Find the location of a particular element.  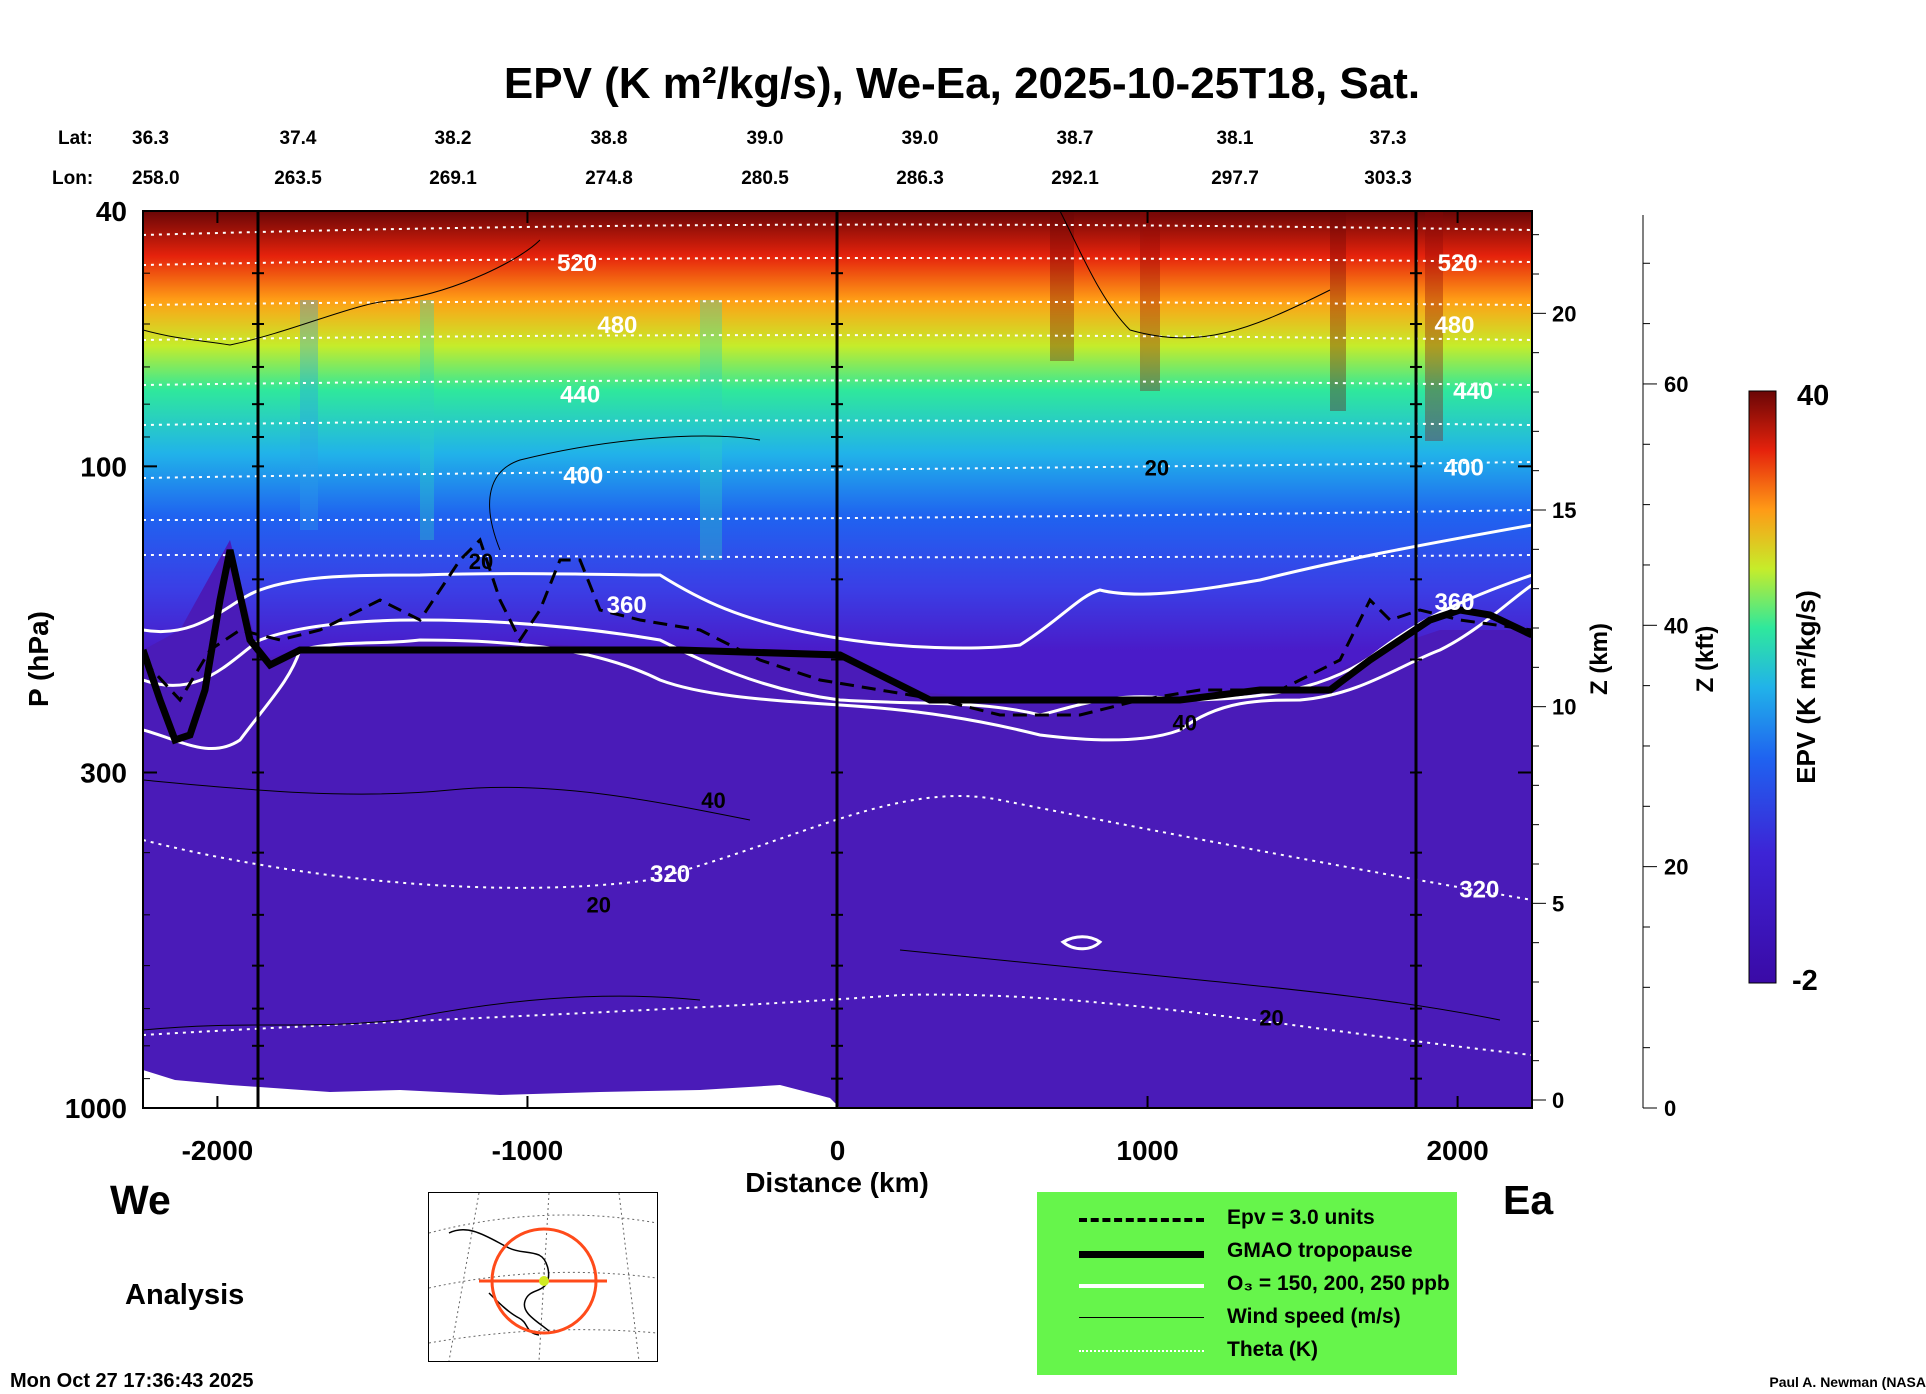

lat-values: 36.3 37.4 38.2 38.8 39.0 39.0 38.7 38.1 37.3 is located at coordinates (769, 138).